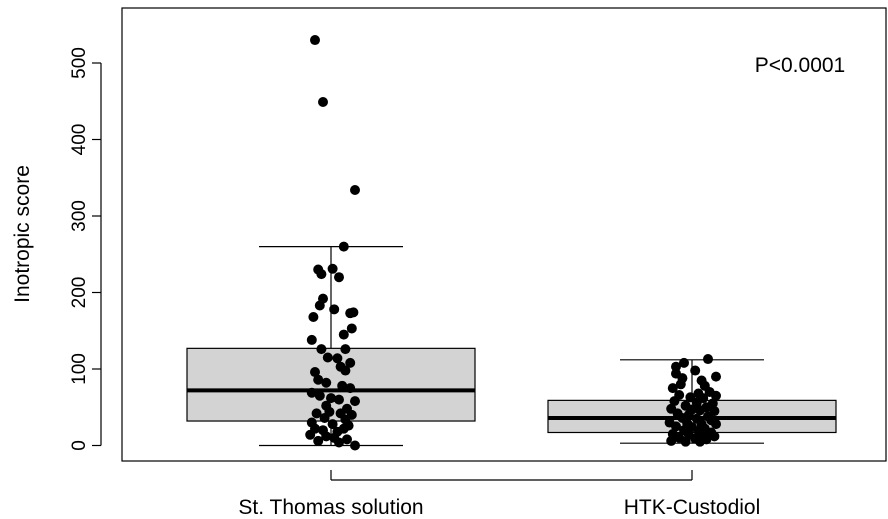  I want to click on y-tick-label: 500, so click(79, 63).